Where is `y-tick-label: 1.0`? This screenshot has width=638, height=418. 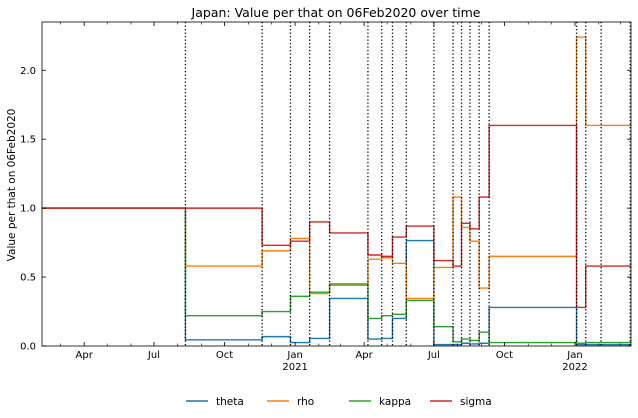
y-tick-label: 1.0 is located at coordinates (28, 209).